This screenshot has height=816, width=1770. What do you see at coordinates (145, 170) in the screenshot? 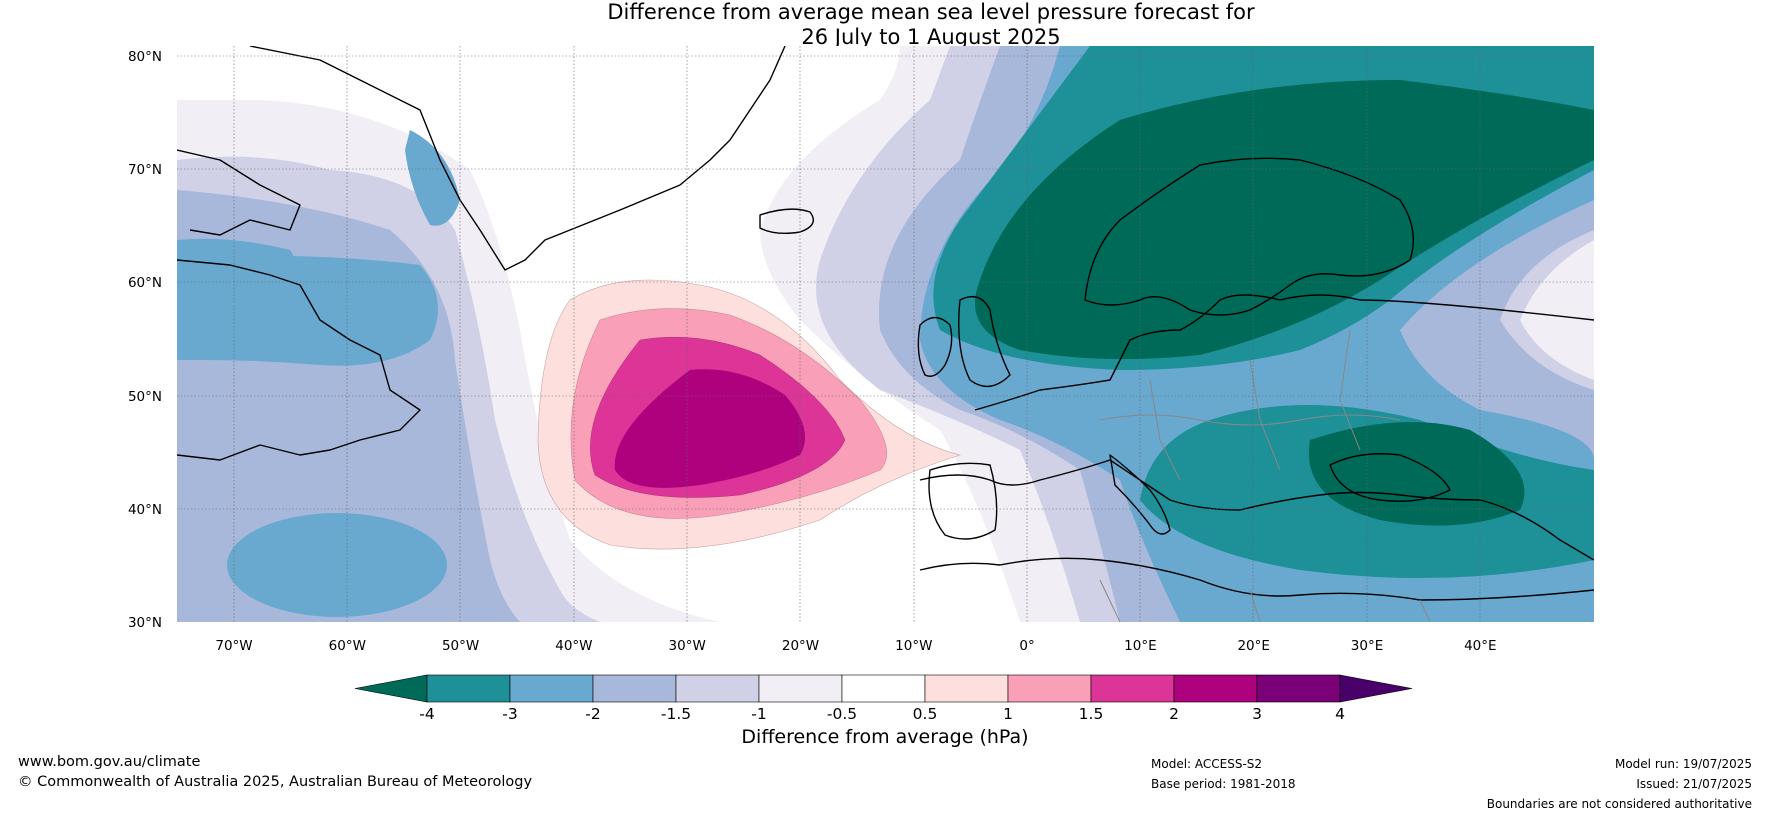
I see `latitude-label: 70°N` at bounding box center [145, 170].